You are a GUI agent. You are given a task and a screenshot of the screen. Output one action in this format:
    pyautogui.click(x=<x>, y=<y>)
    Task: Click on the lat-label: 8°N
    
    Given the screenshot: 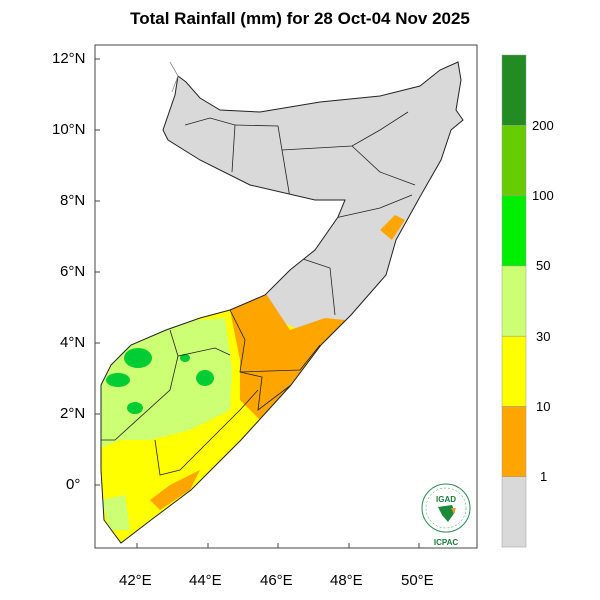 What is the action you would take?
    pyautogui.click(x=73, y=200)
    